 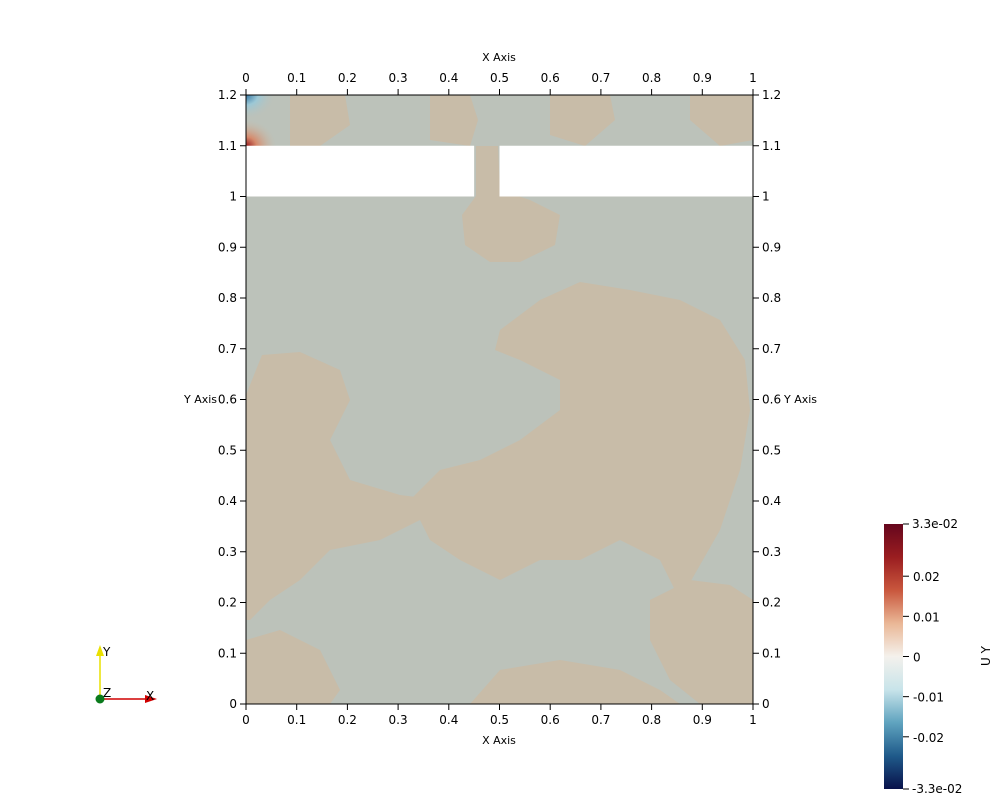 What do you see at coordinates (651, 78) in the screenshot?
I see `x-tick-label-top: 0.8` at bounding box center [651, 78].